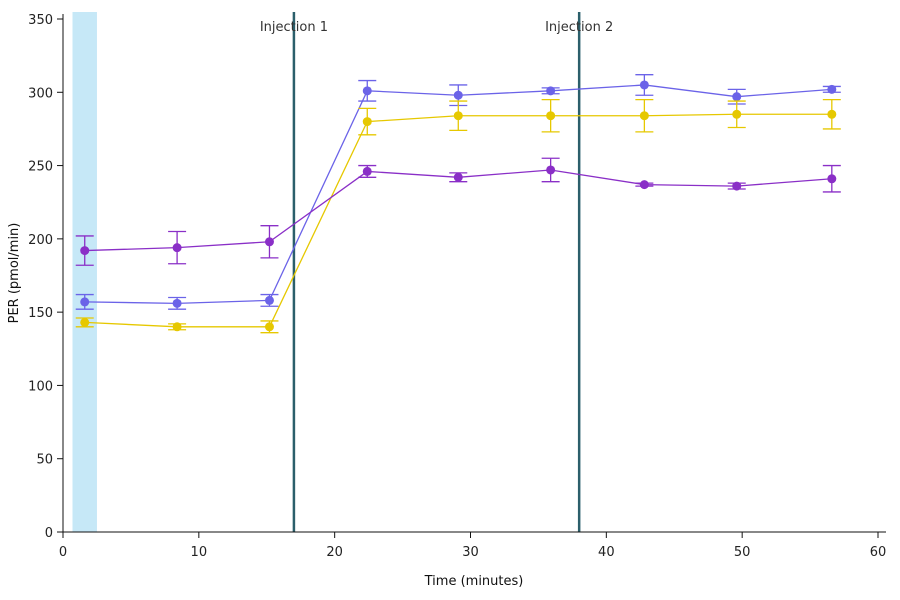  What do you see at coordinates (470, 552) in the screenshot?
I see `x-tick-label: 30` at bounding box center [470, 552].